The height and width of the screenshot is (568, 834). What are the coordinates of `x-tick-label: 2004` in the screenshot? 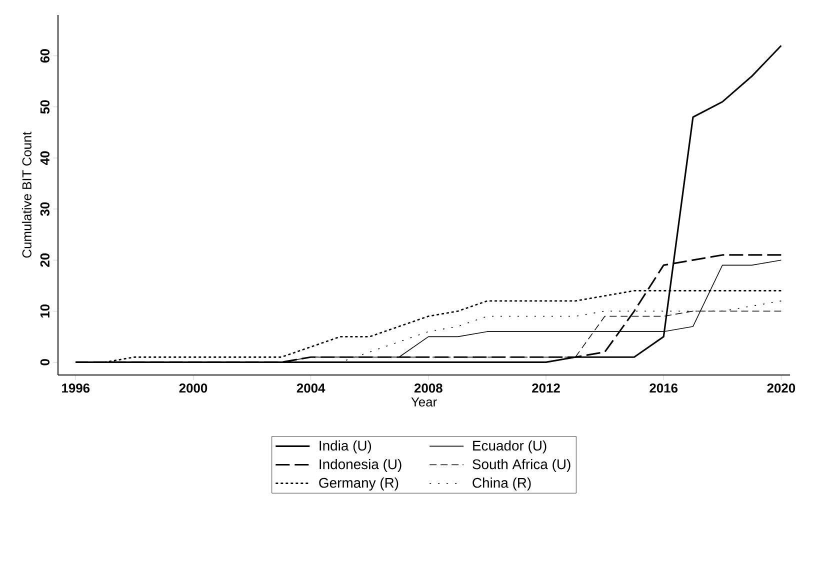 It's located at (311, 388).